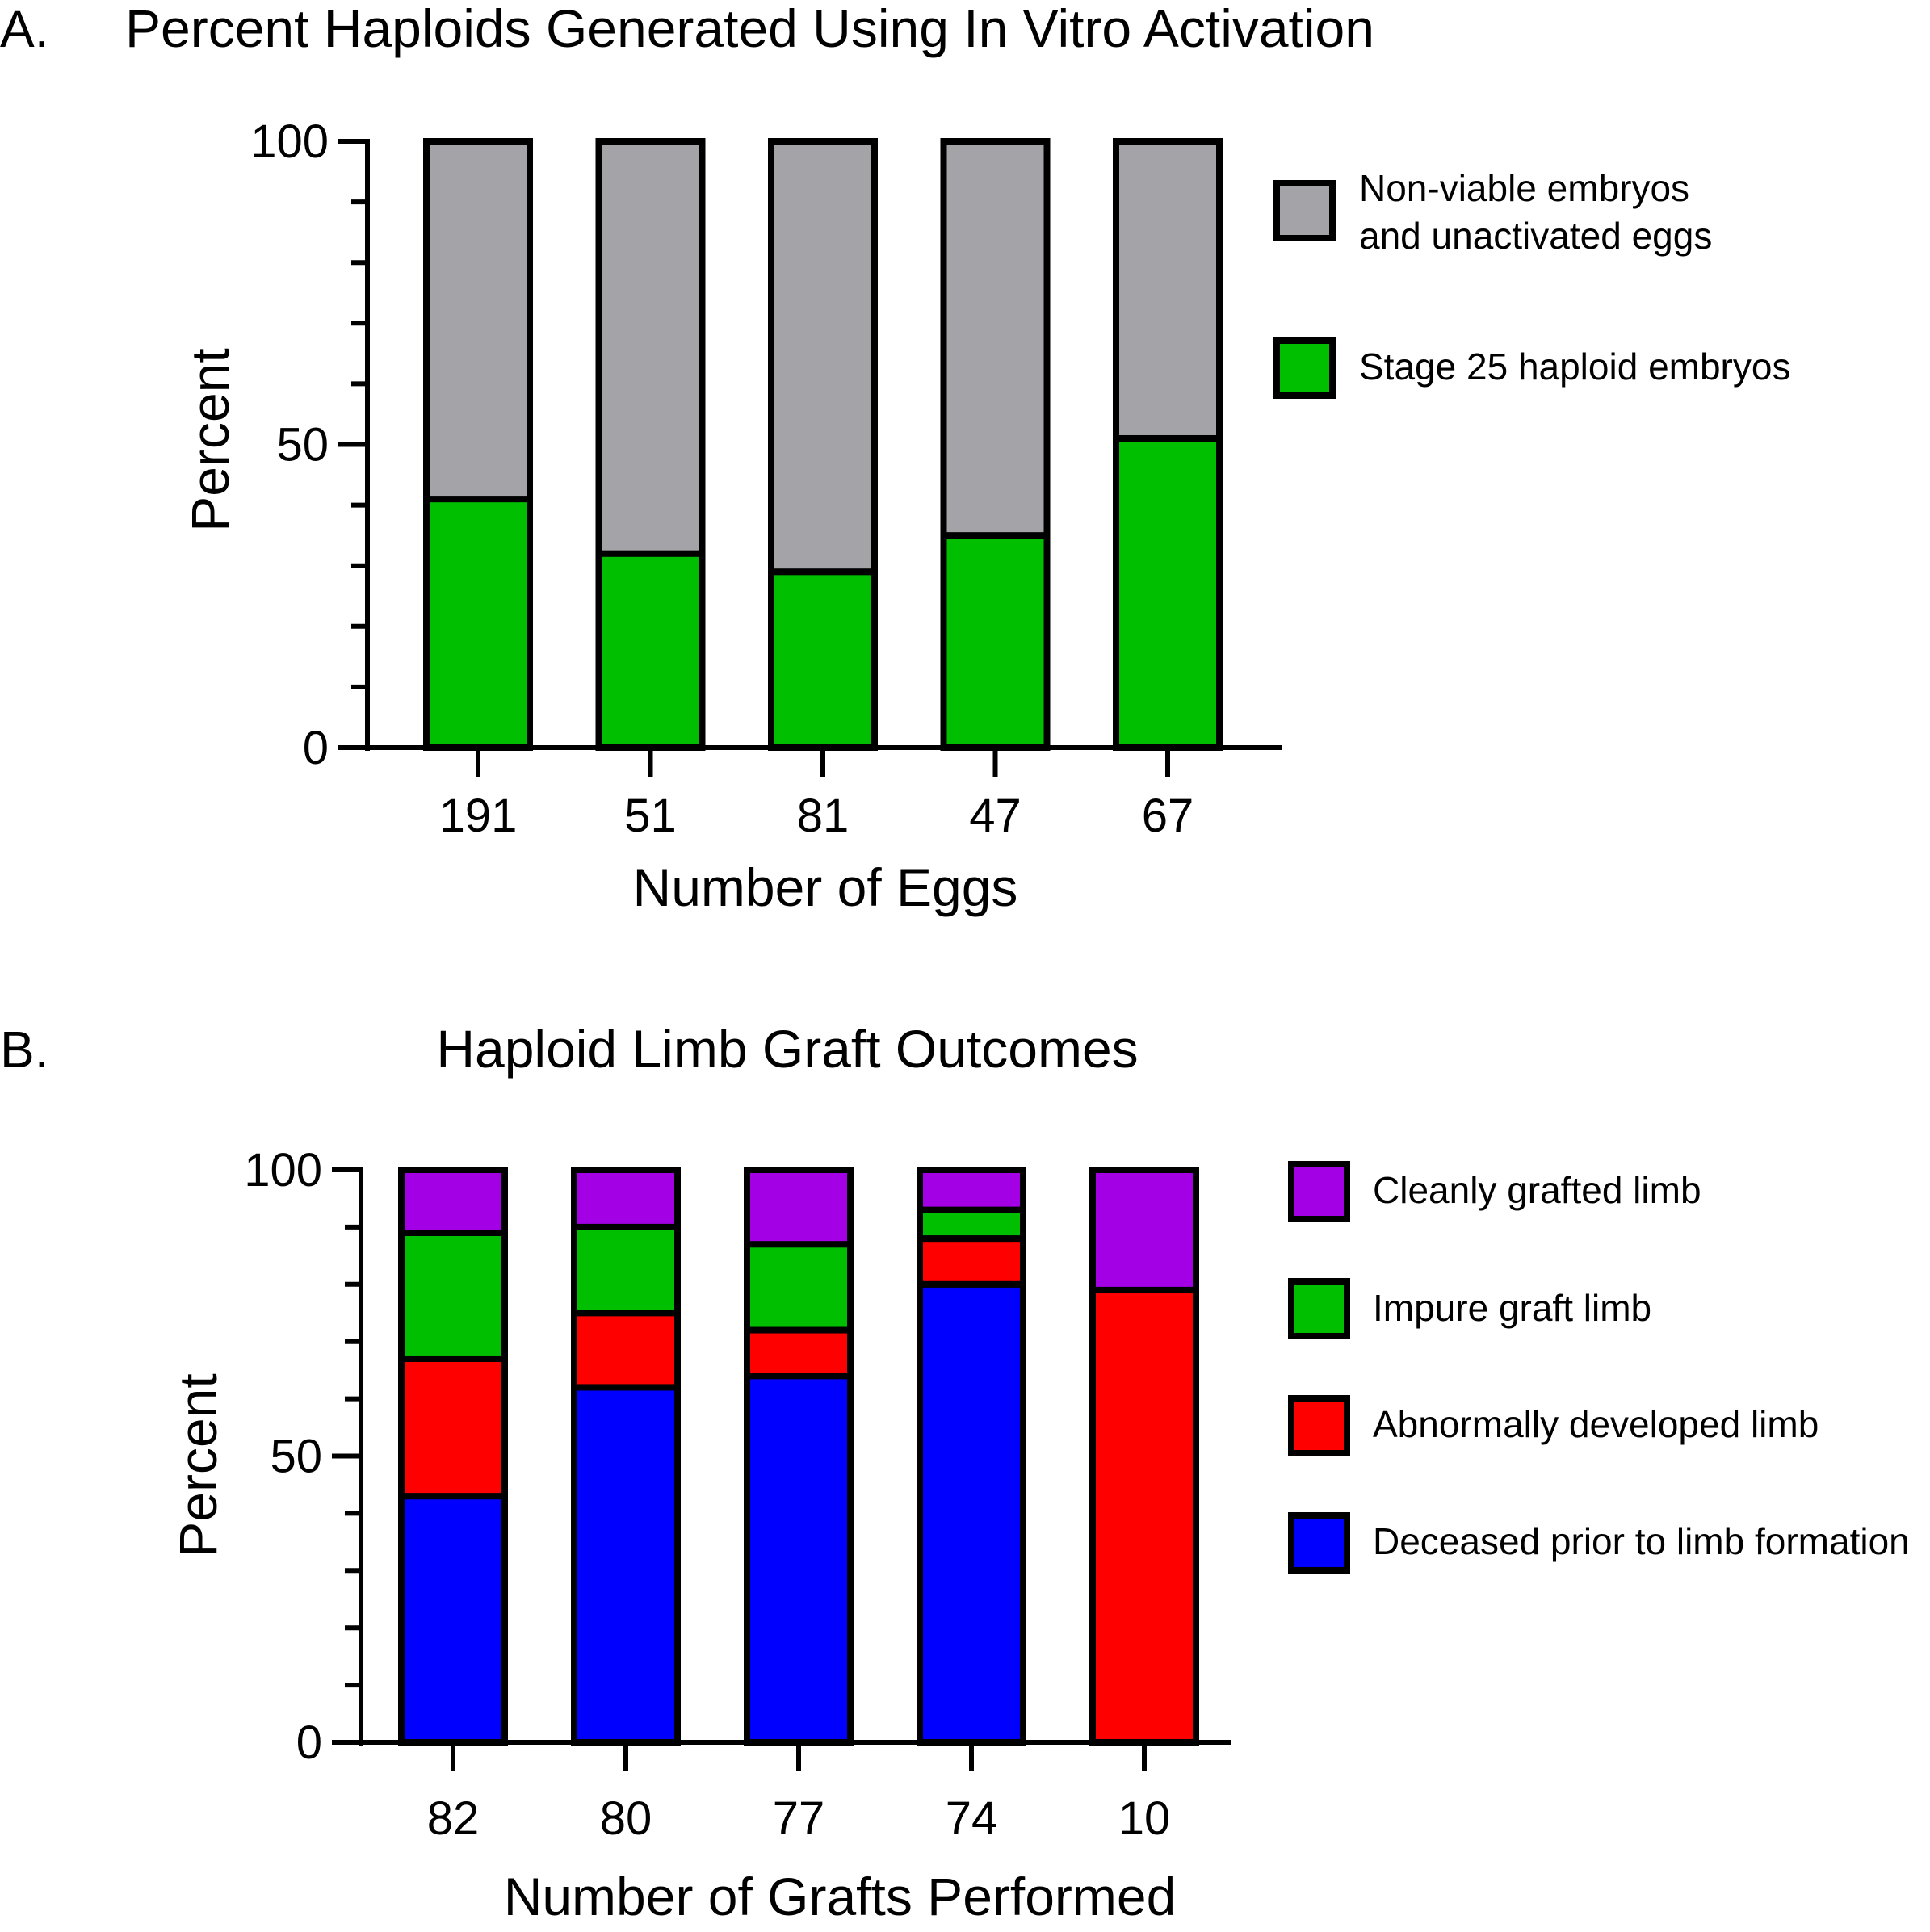  Describe the element at coordinates (650, 347) in the screenshot. I see `a-bar-51-non-viable-embryos-and-unactivated-eggs` at that location.